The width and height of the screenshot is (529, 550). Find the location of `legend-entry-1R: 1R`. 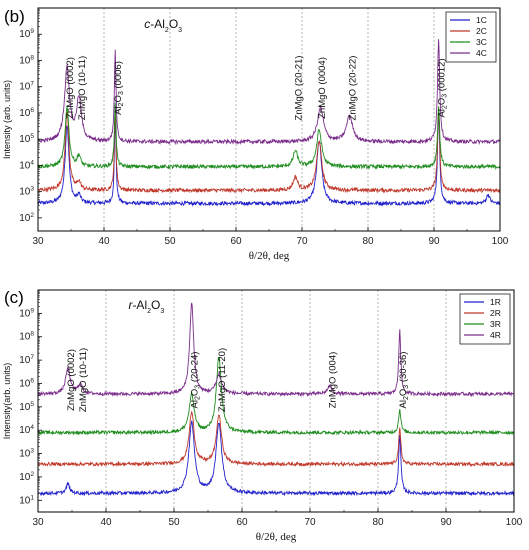

legend-entry-1R: 1R is located at coordinates (495, 302).